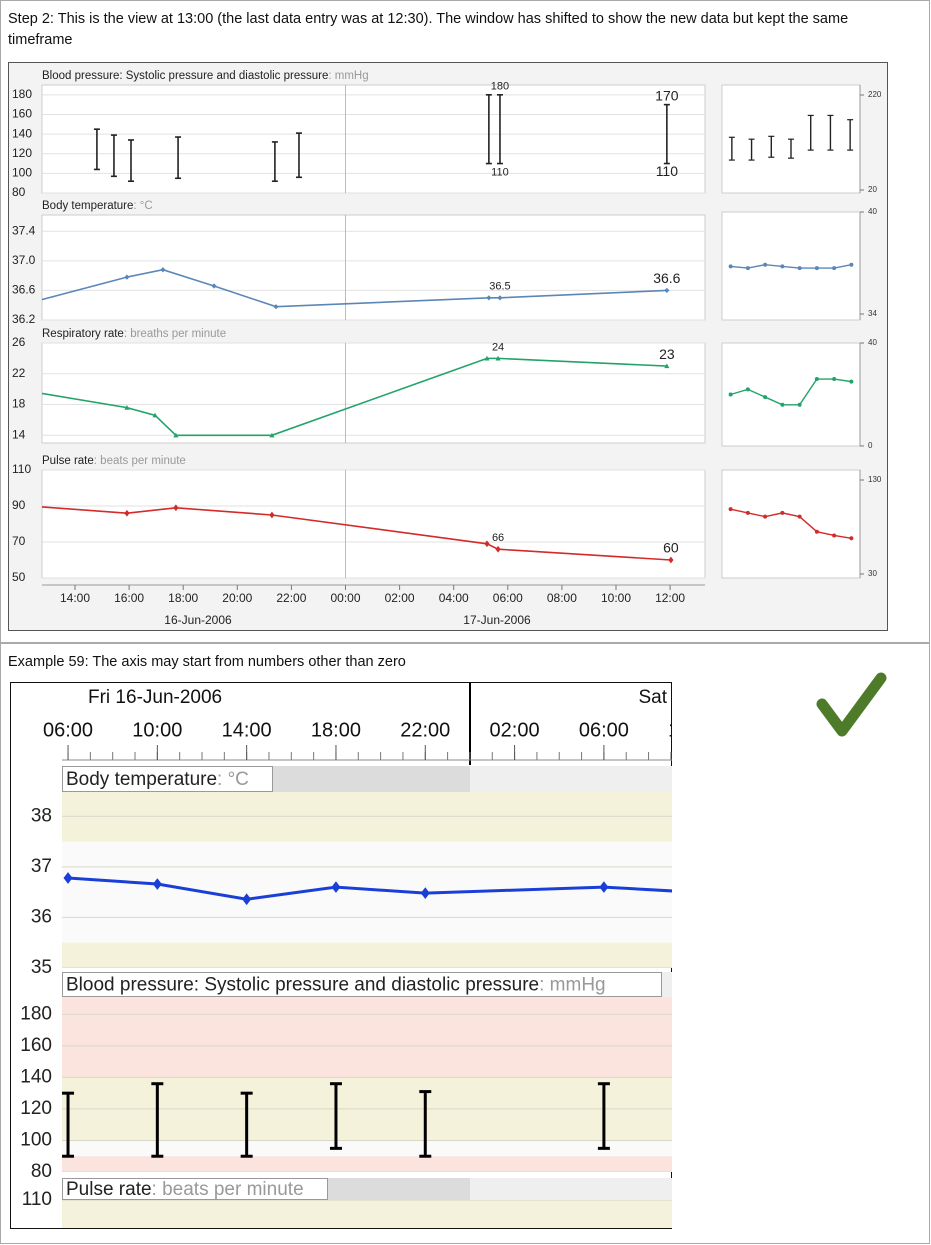  Describe the element at coordinates (851, 704) in the screenshot. I see `checkmark` at that location.